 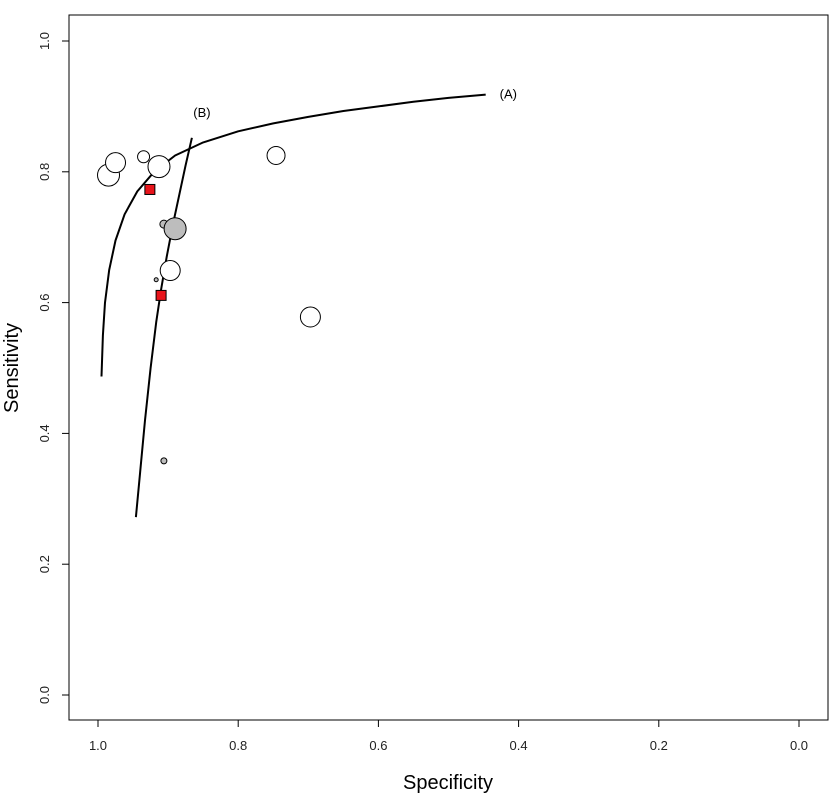 What do you see at coordinates (378, 745) in the screenshot?
I see `x-tick-label: 0.6` at bounding box center [378, 745].